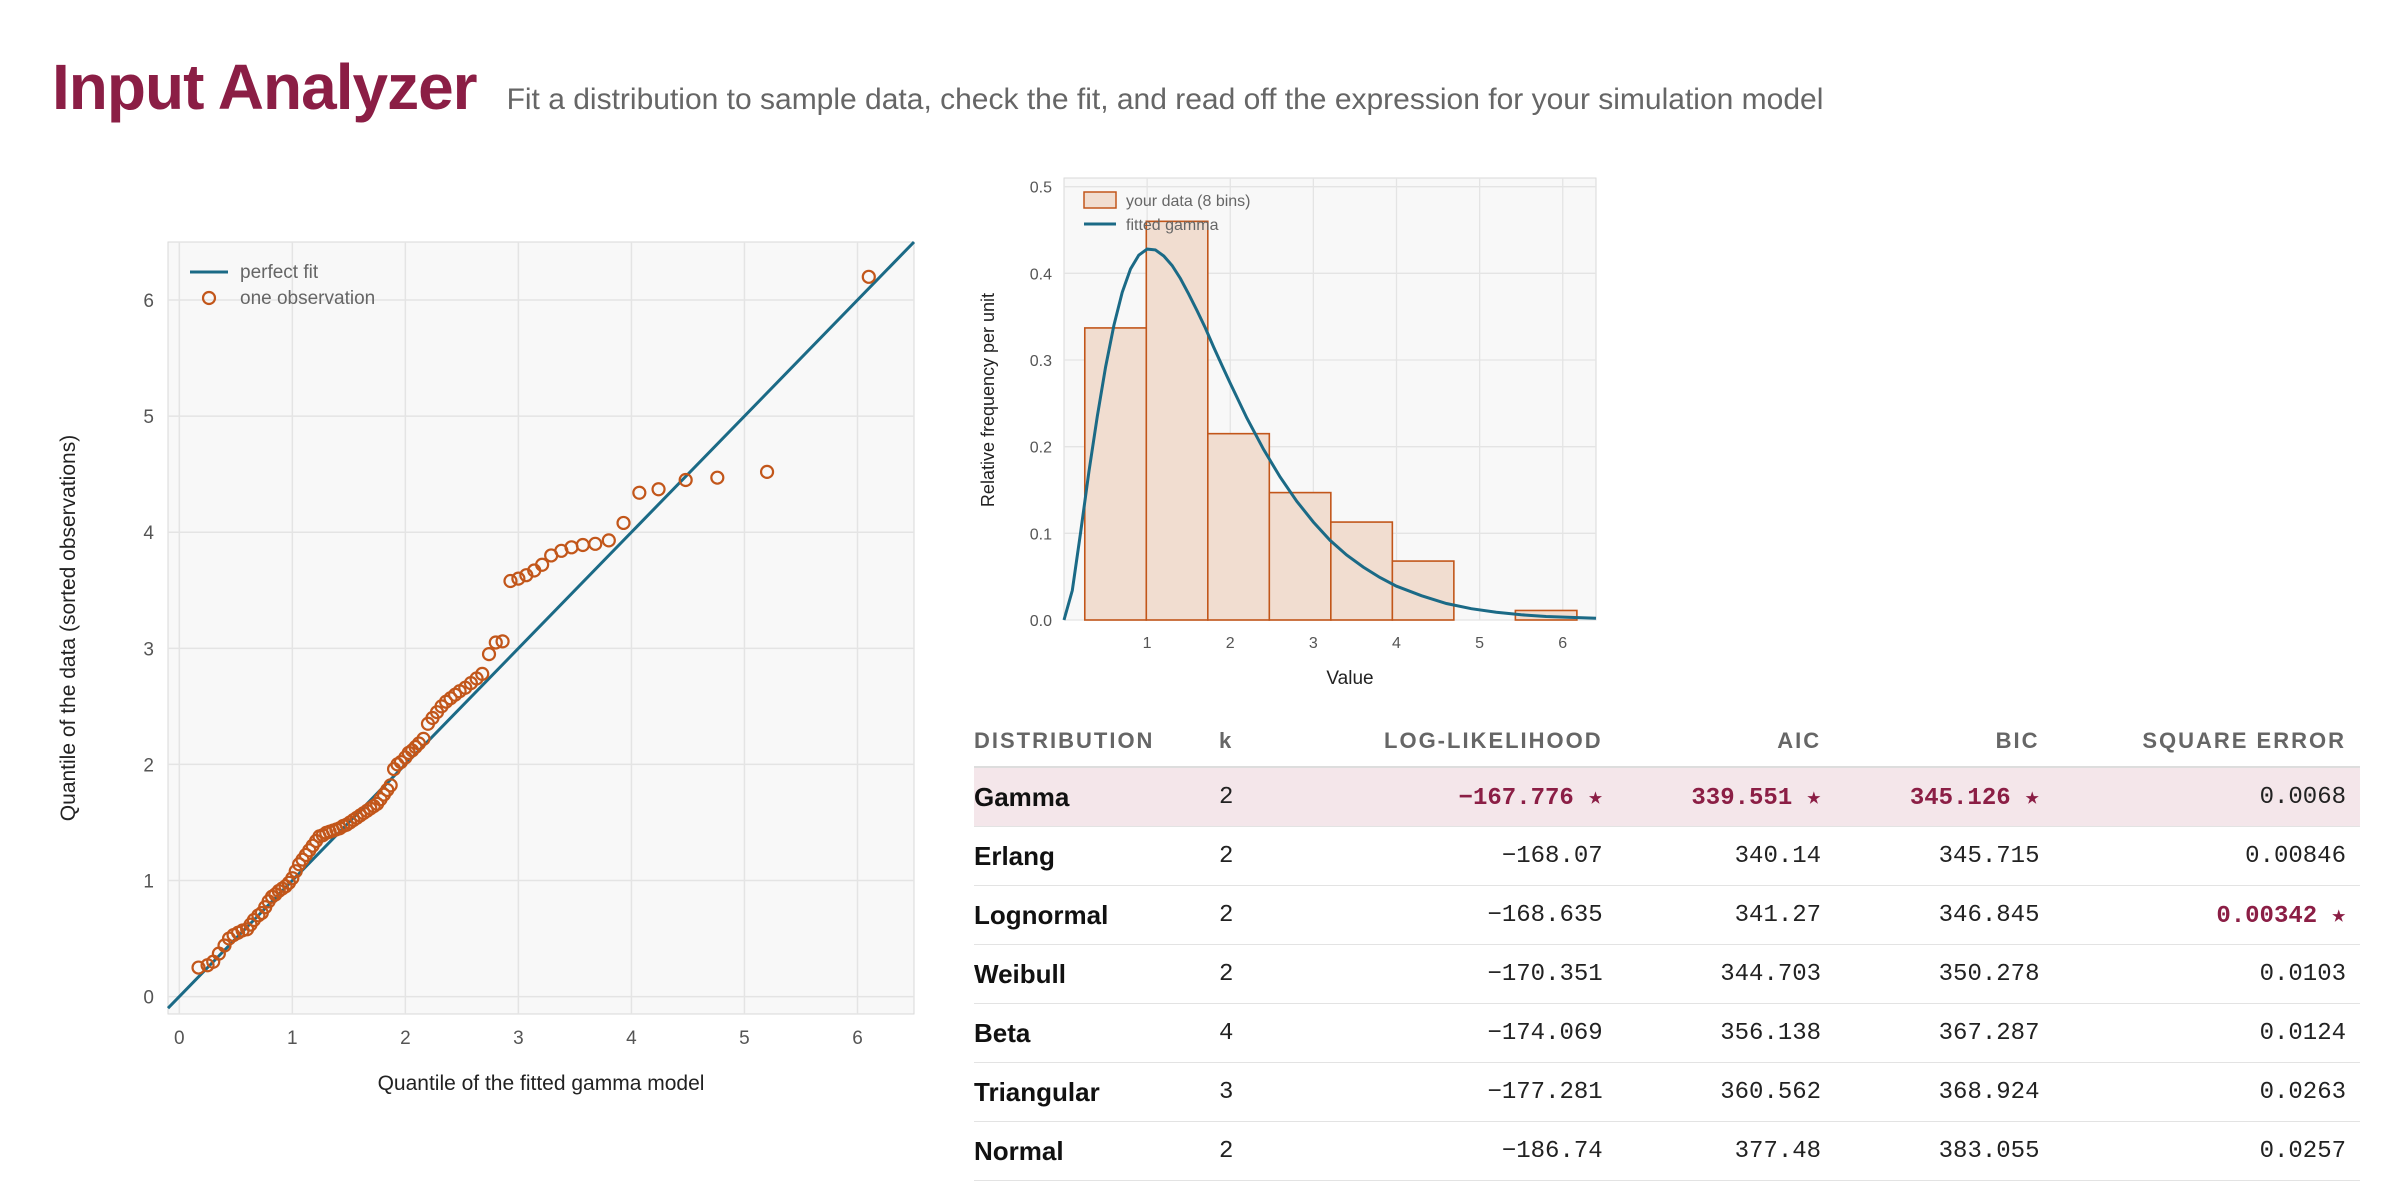 Image resolution: width=2400 pixels, height=1200 pixels. I want to click on qq-x-tick-label: 3, so click(518, 1038).